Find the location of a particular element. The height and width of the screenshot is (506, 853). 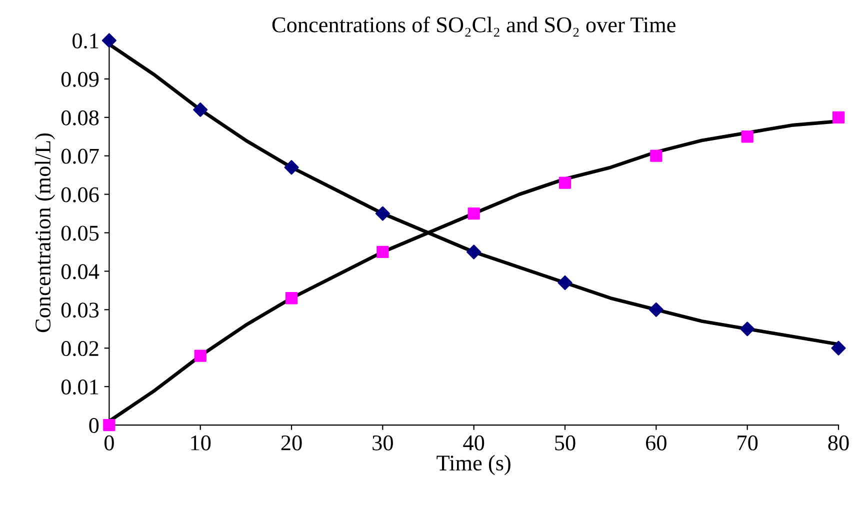

y-tick-label: 0.1 is located at coordinates (85, 41).